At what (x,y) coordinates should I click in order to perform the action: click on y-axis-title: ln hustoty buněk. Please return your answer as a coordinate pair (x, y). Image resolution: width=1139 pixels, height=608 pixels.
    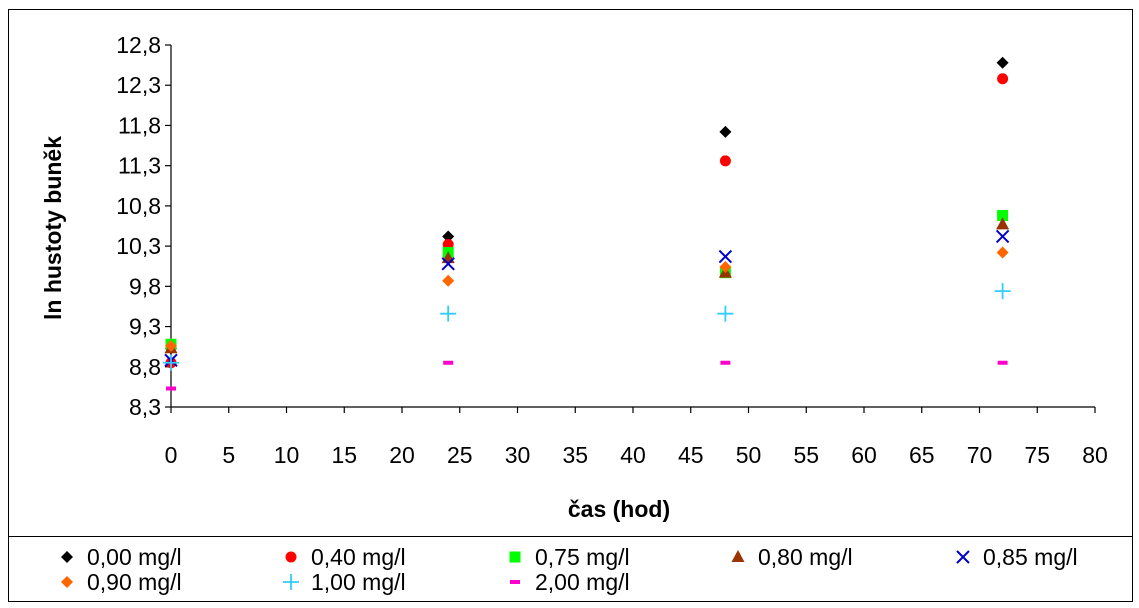
    Looking at the image, I should click on (53, 228).